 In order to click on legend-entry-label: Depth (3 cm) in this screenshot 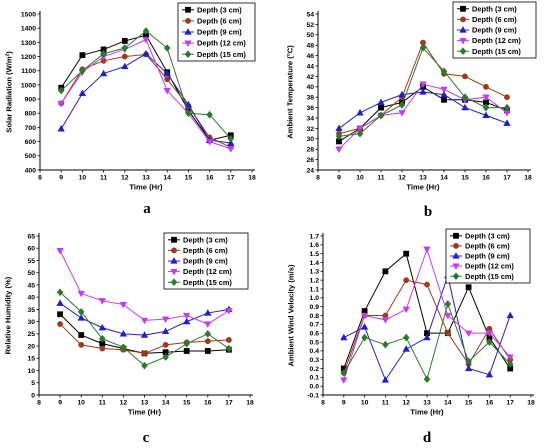, I will do `click(205, 239)`.